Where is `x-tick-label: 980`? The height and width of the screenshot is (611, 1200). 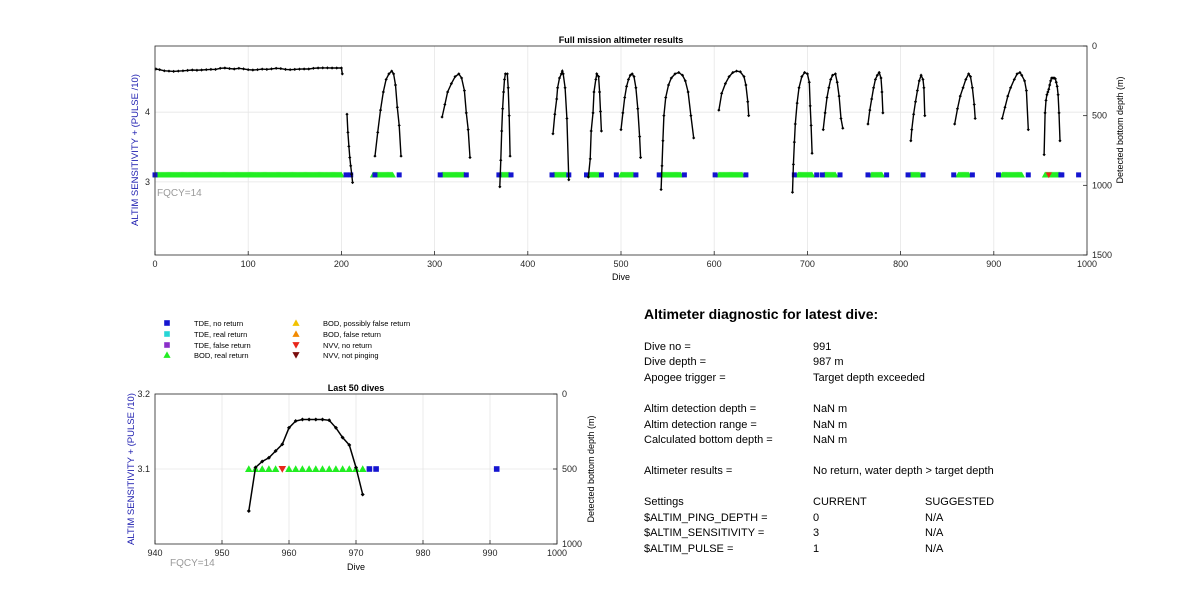 x-tick-label: 980 is located at coordinates (422, 553).